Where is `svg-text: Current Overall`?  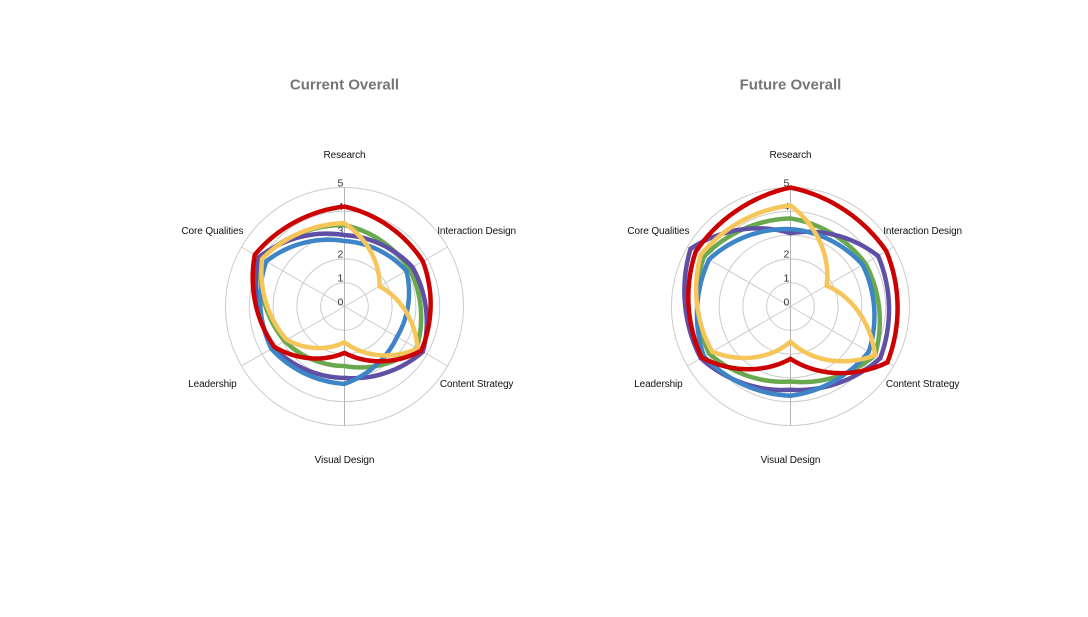
svg-text: Current Overall is located at coordinates (344, 85).